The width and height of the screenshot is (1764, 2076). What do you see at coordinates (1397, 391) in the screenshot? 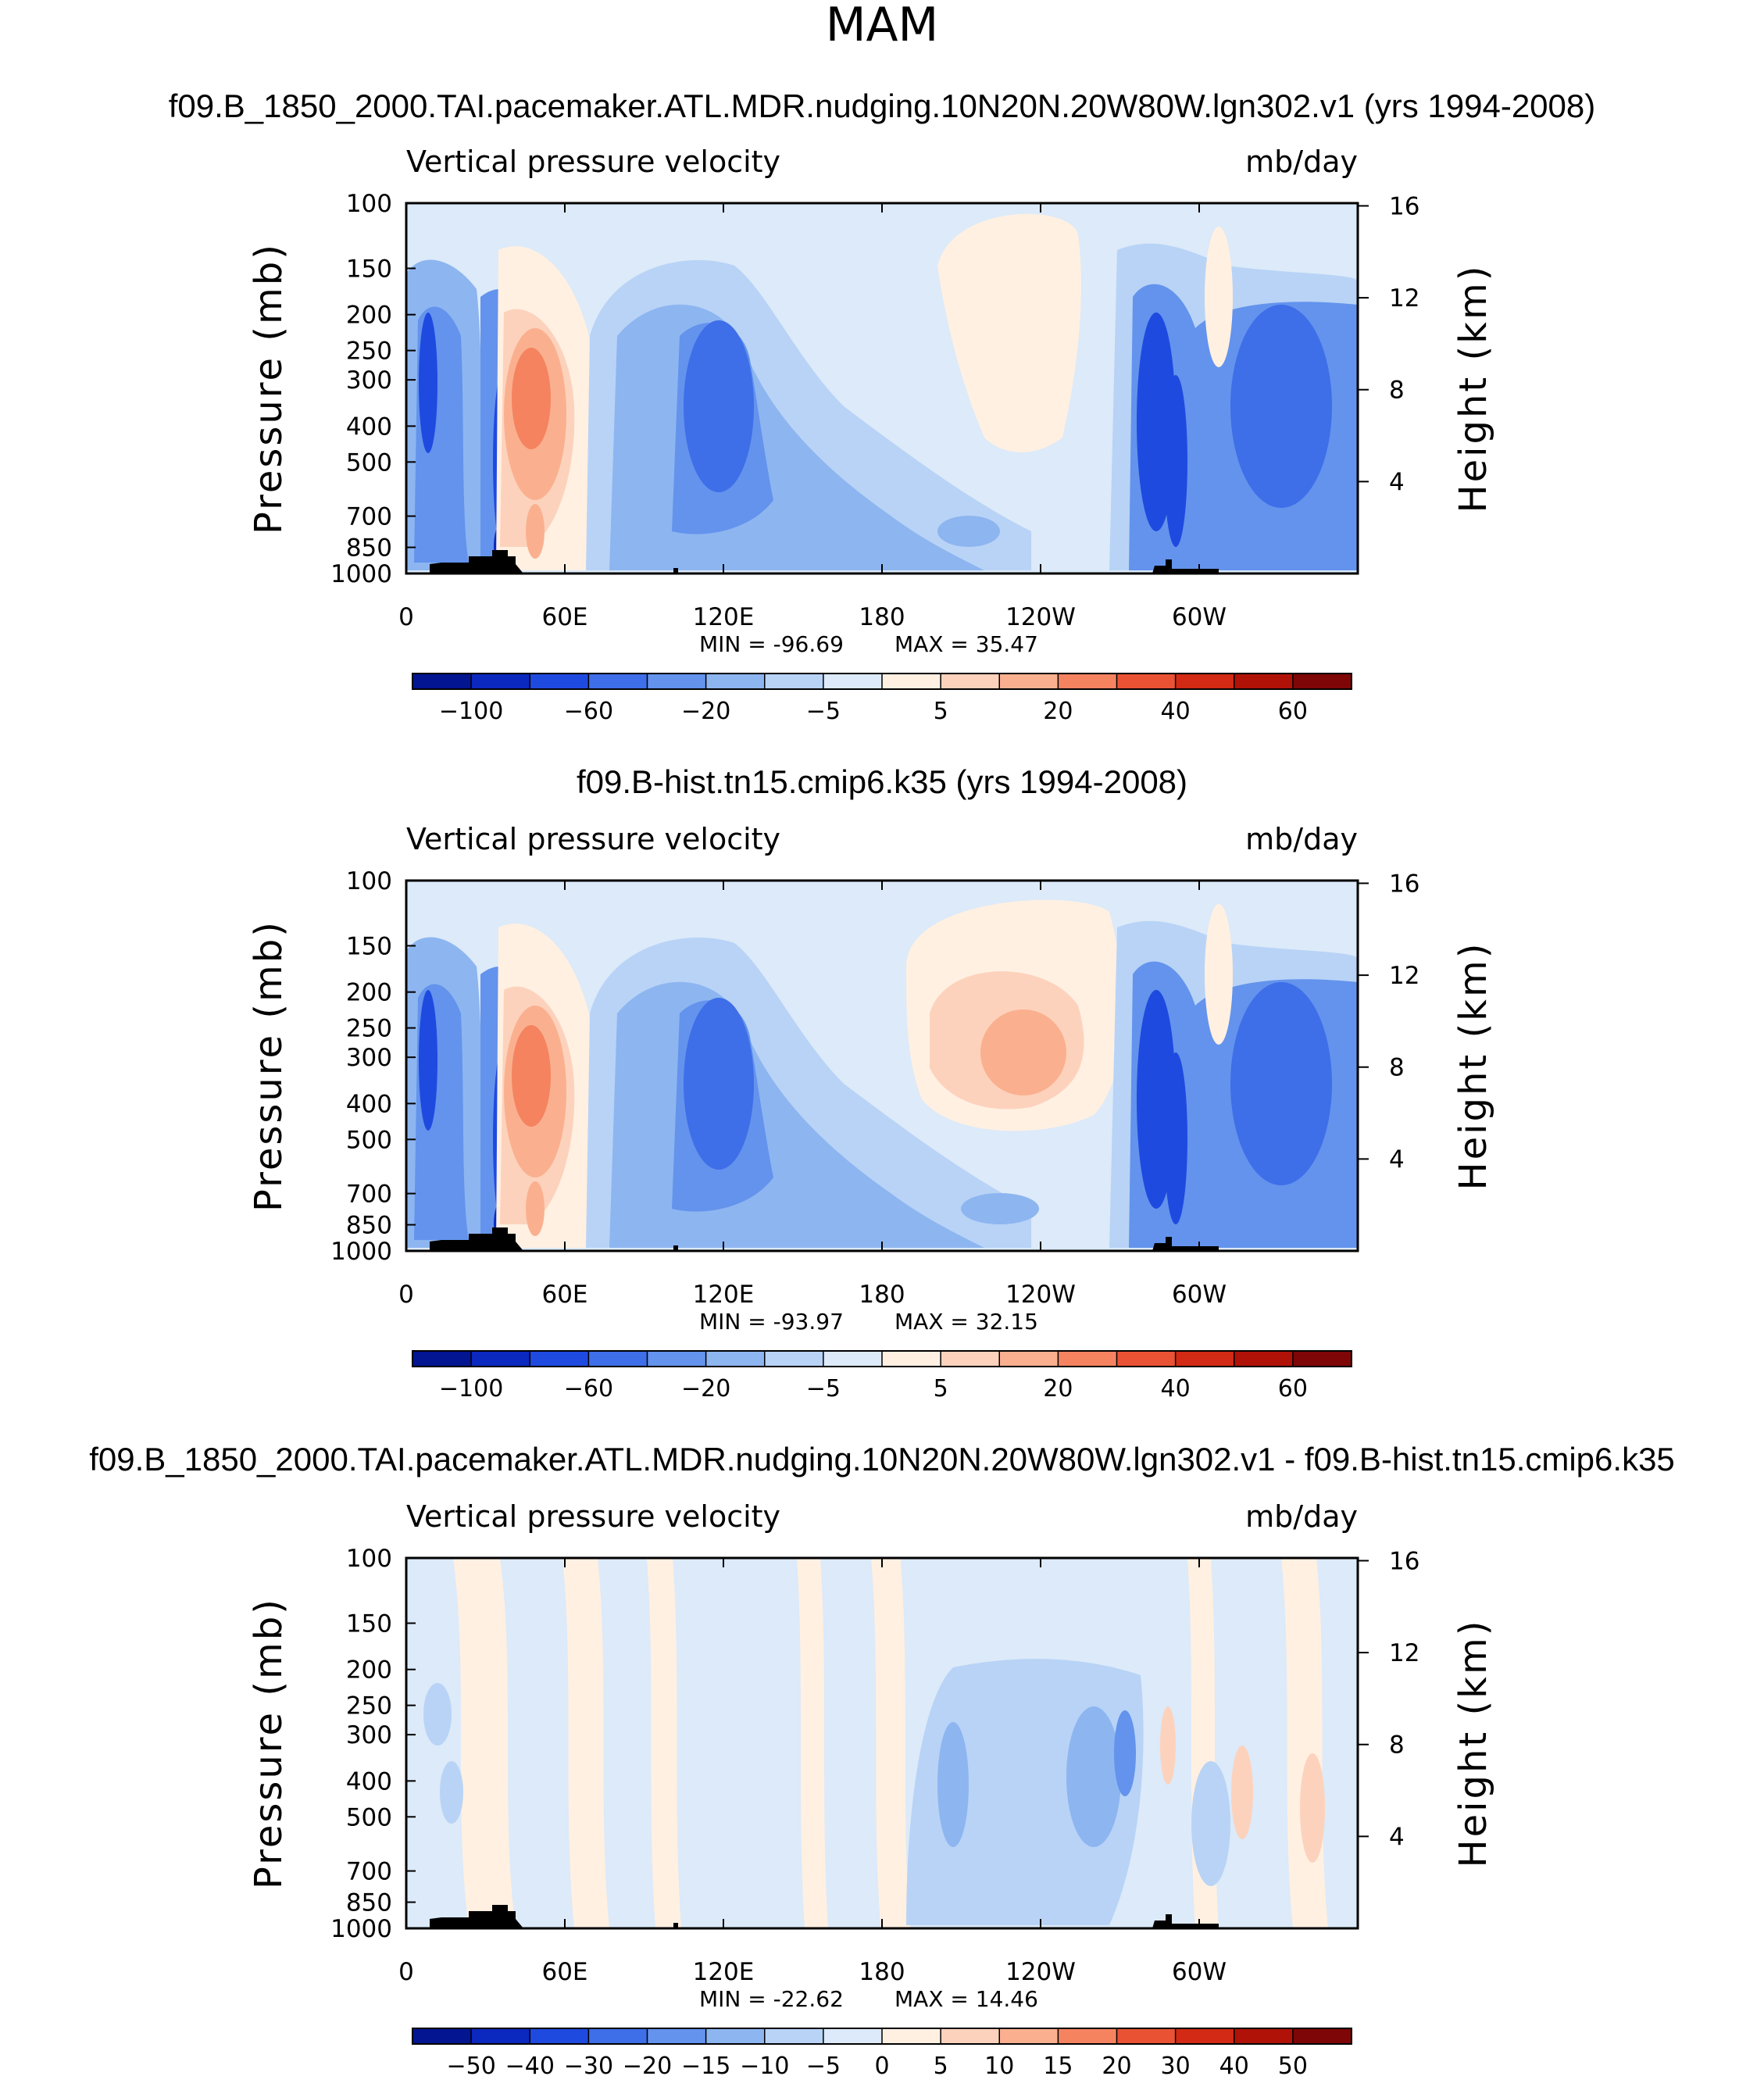
I see `y-right-tick-label: 8` at bounding box center [1397, 391].